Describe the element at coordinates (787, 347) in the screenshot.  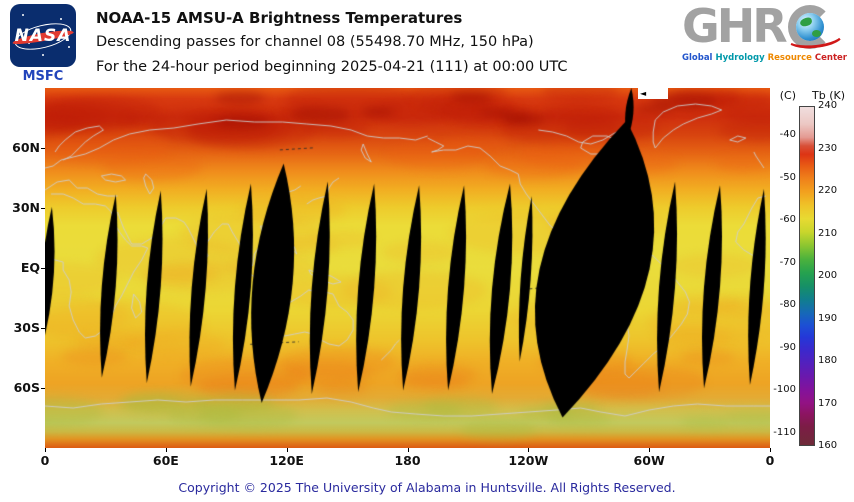
I see `colorbar-tick-celsius: -90` at that location.